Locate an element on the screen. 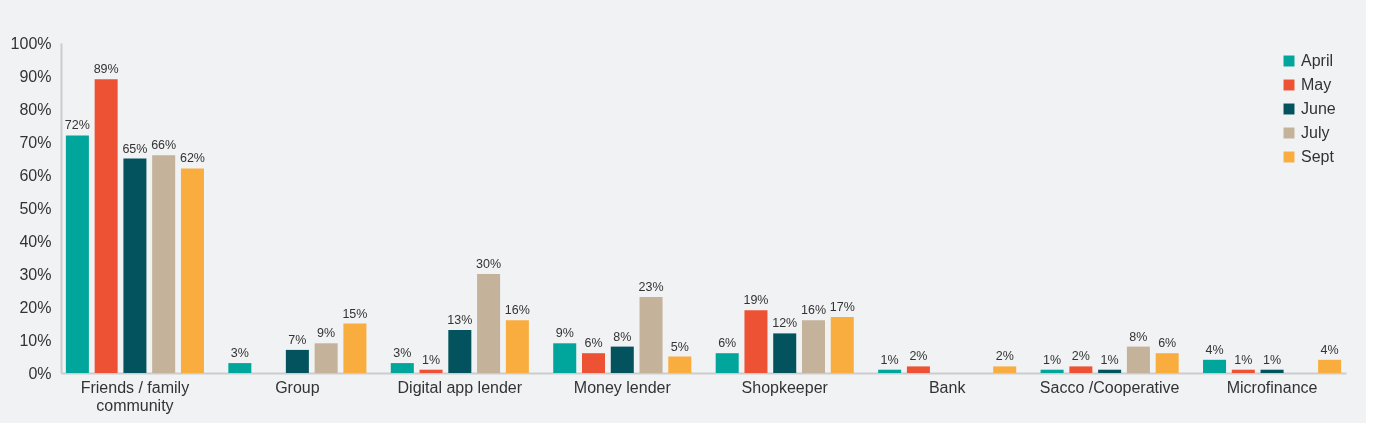 The height and width of the screenshot is (446, 1375). data-label: 12% is located at coordinates (785, 323).